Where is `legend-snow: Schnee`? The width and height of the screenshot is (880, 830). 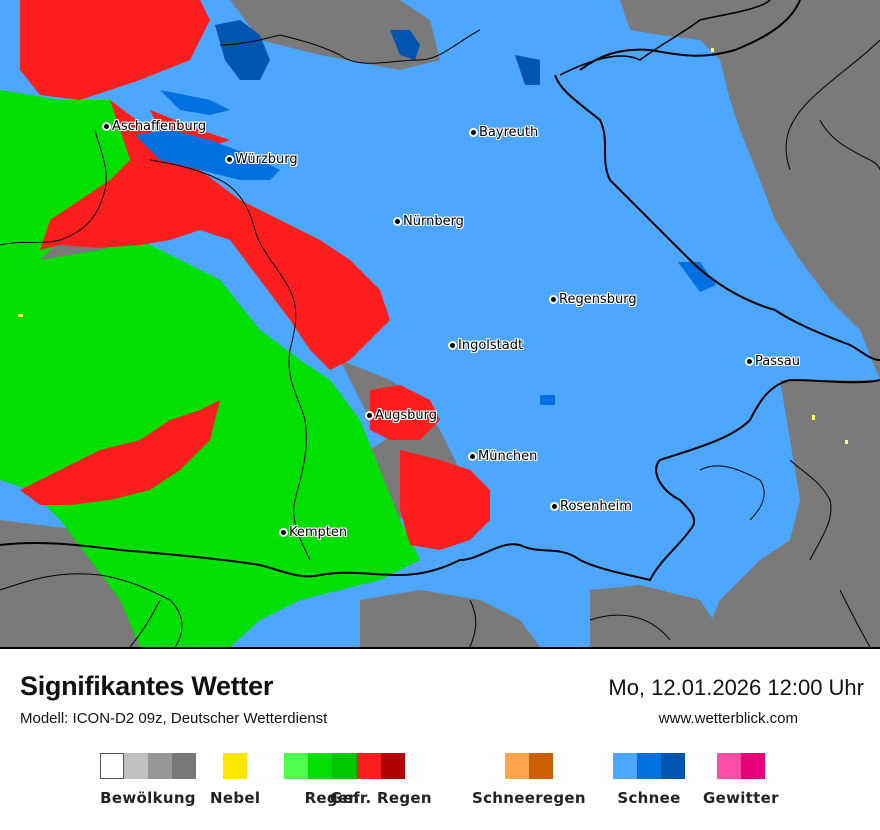 legend-snow: Schnee is located at coordinates (649, 780).